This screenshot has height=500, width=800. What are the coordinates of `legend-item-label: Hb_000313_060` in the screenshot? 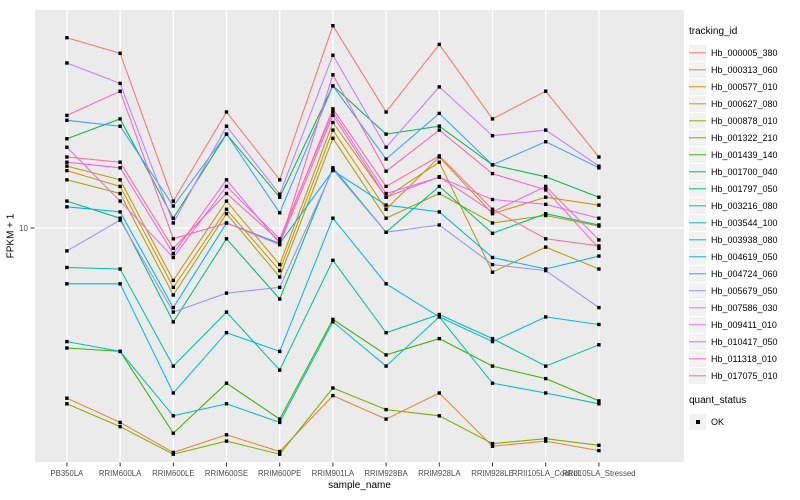 It's located at (744, 69).